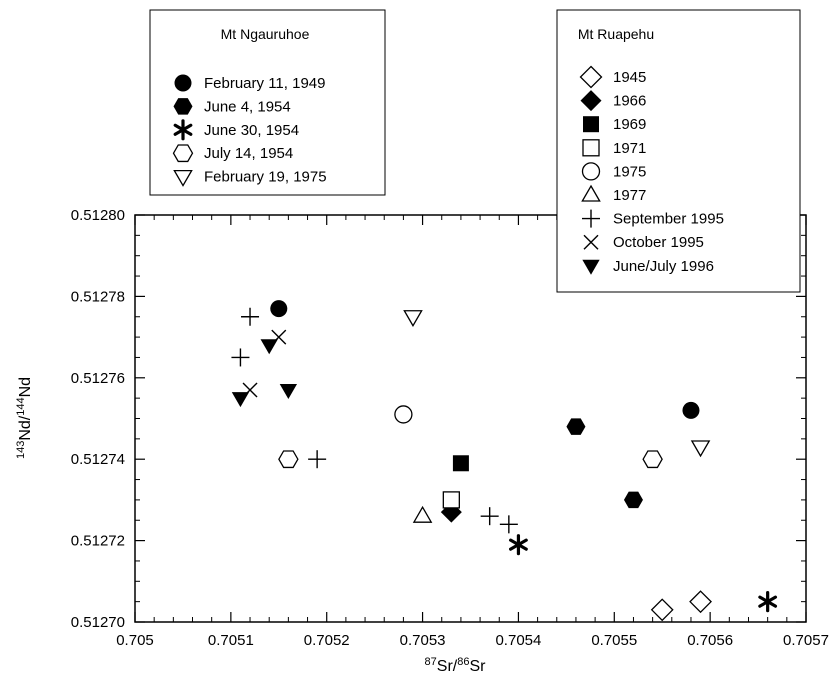  Describe the element at coordinates (629, 124) in the screenshot. I see `legend-entry-label: 1969` at that location.